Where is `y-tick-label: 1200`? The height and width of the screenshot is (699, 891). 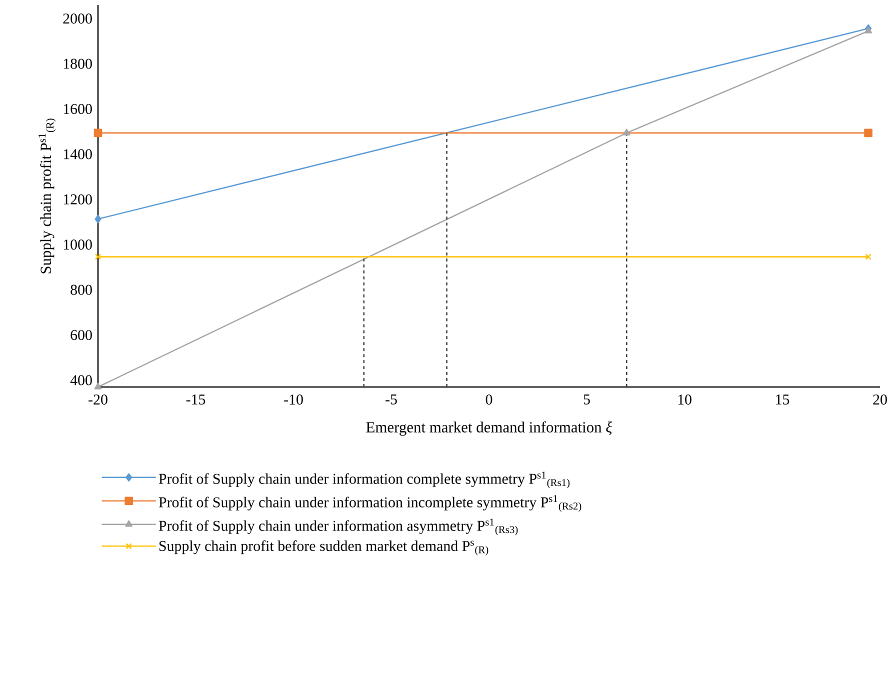 y-tick-label: 1200 is located at coordinates (78, 199).